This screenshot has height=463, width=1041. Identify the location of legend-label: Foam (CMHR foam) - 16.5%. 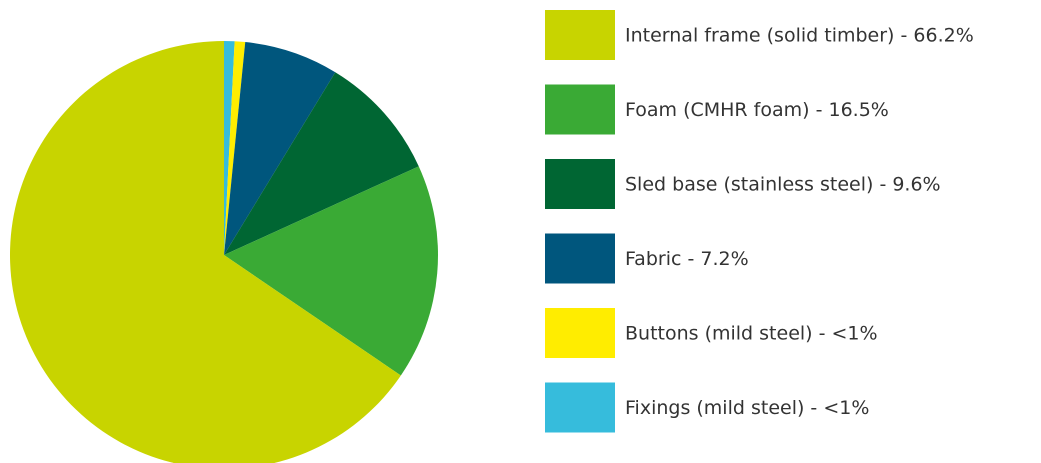
(757, 110).